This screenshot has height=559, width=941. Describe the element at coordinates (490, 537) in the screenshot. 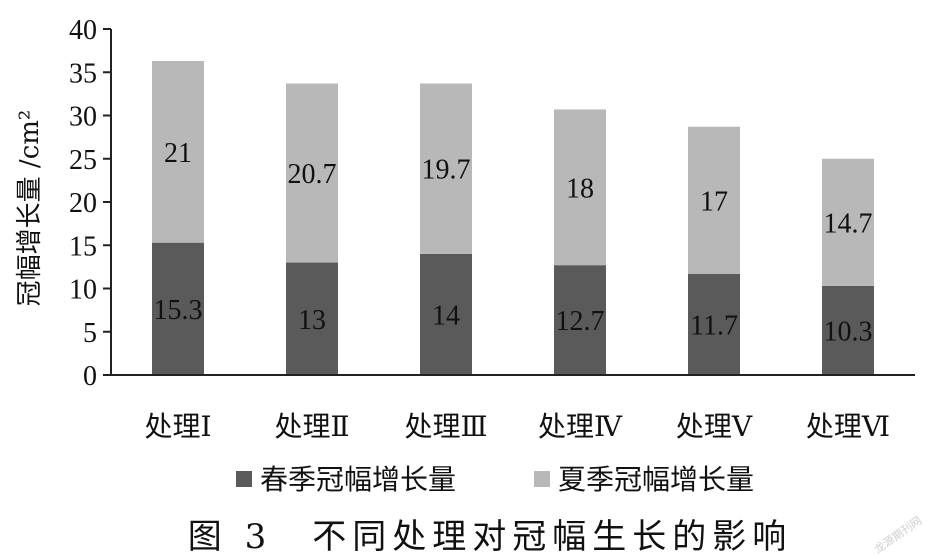

I see `figure-caption: 图 3 不同处理对冠幅生长的影响` at that location.